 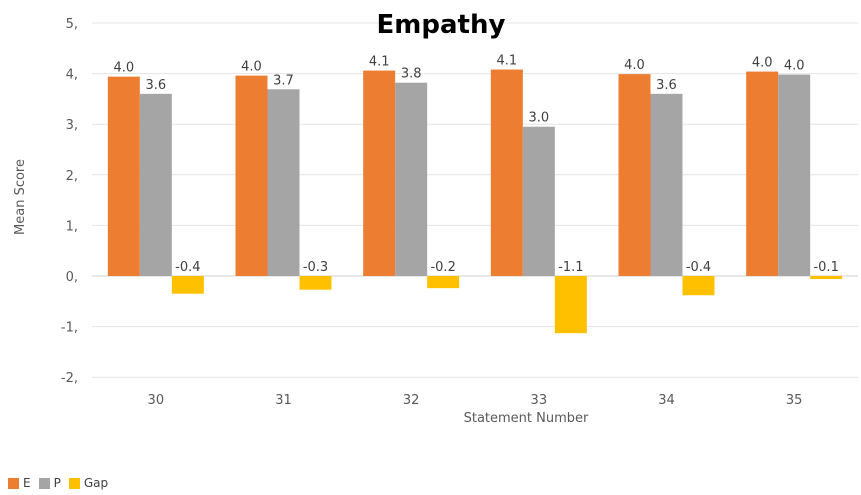 What do you see at coordinates (251, 67) in the screenshot?
I see `data-label-e-31: 4.0` at bounding box center [251, 67].